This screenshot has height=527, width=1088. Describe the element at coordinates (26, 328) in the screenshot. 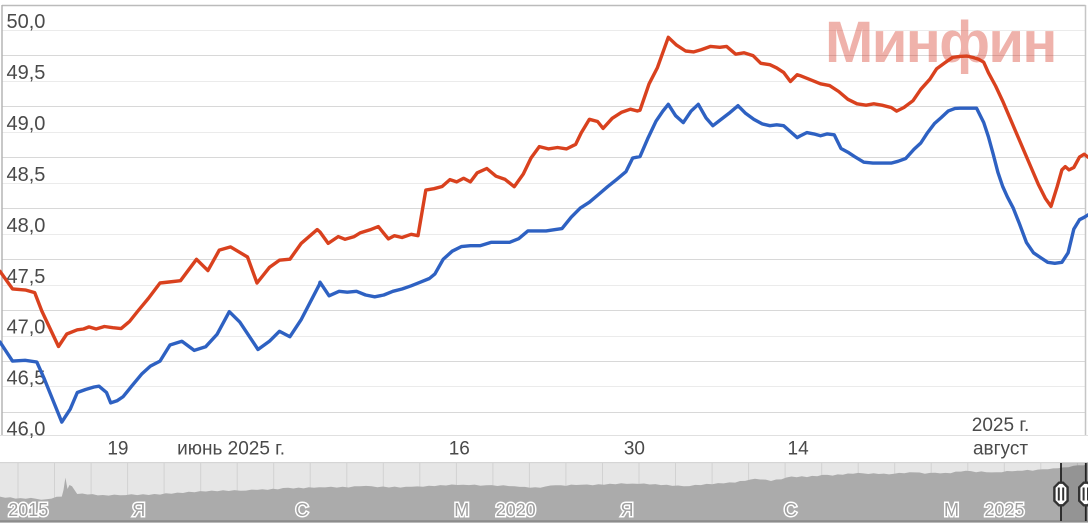

I see `svg-text: 47,0` at that location.